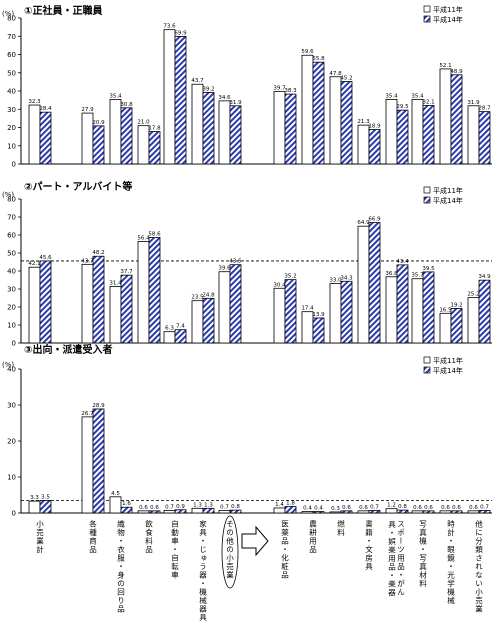 Image resolution: width=499 pixels, height=635 pixels. What do you see at coordinates (87, 414) in the screenshot?
I see `data-label-h11: 26.7` at bounding box center [87, 414].